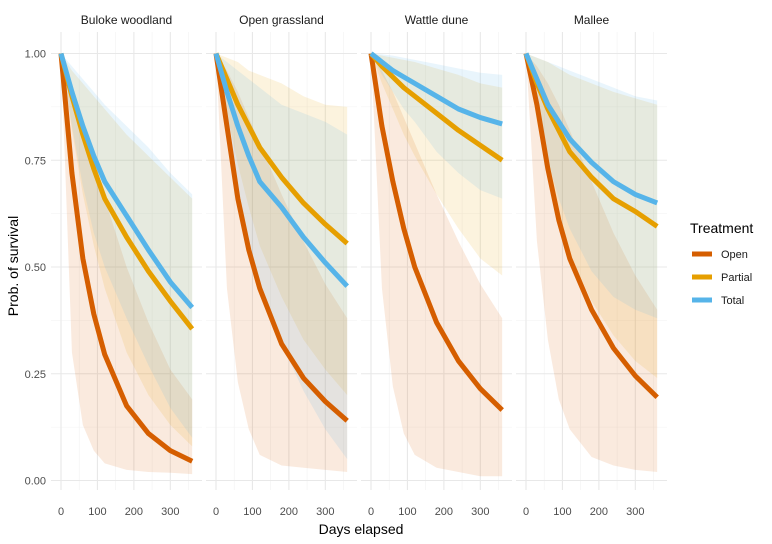  I want to click on y-axis-title: Prob. of survival, so click(13, 266).